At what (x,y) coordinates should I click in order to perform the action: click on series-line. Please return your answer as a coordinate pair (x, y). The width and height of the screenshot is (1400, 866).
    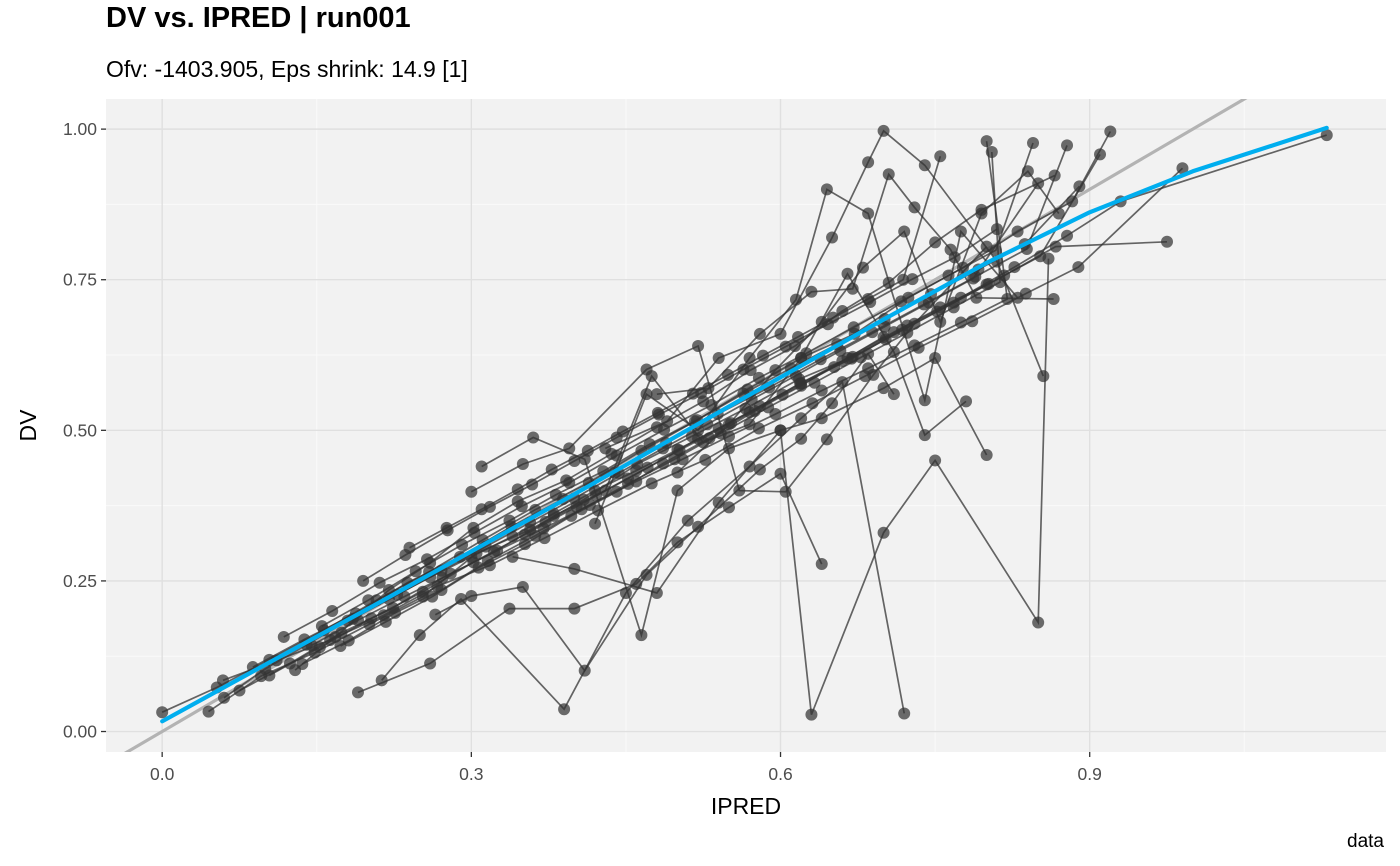
    Looking at the image, I should click on (868, 322).